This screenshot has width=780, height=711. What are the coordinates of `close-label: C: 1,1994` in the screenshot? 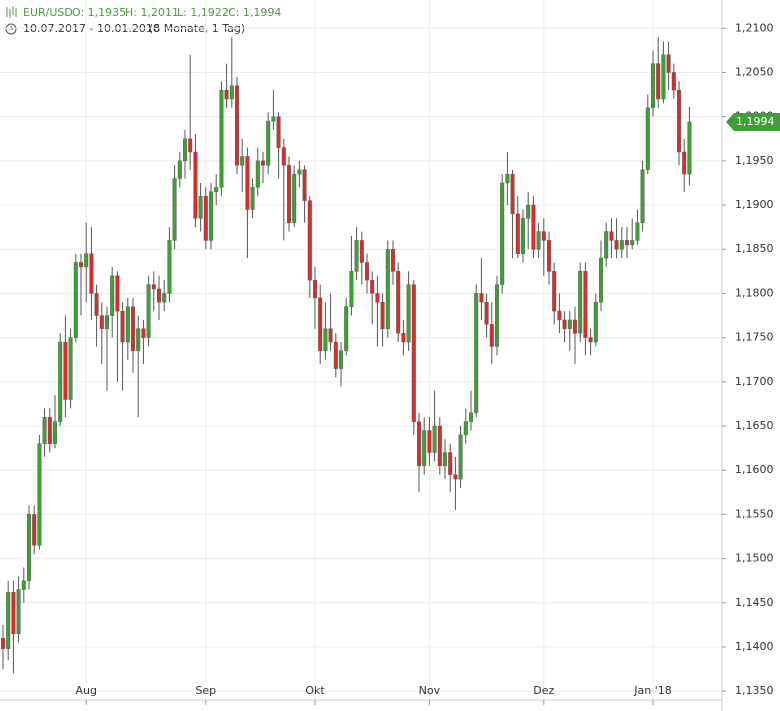 It's located at (254, 12).